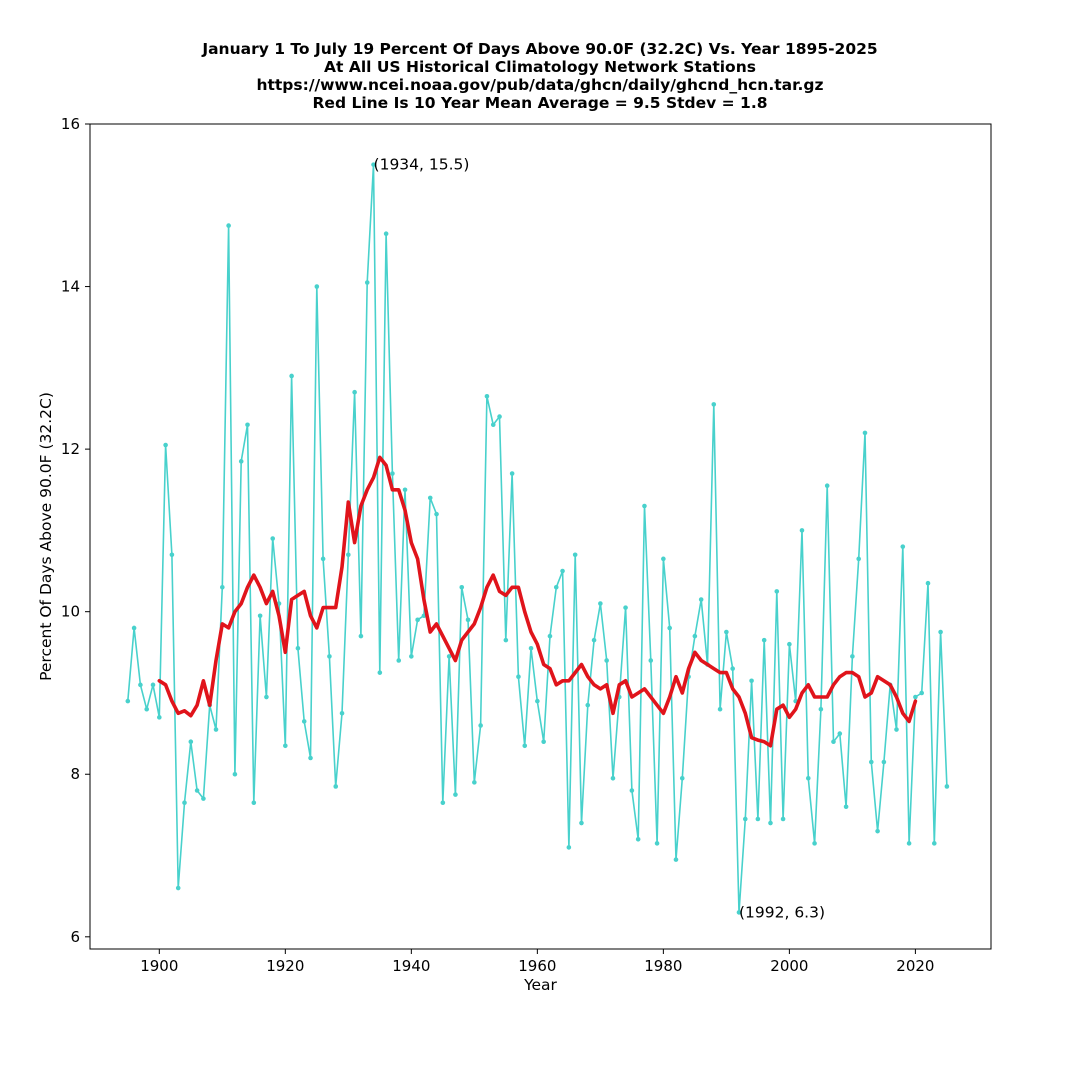  I want to click on x-tick-label: 1980, so click(663, 966).